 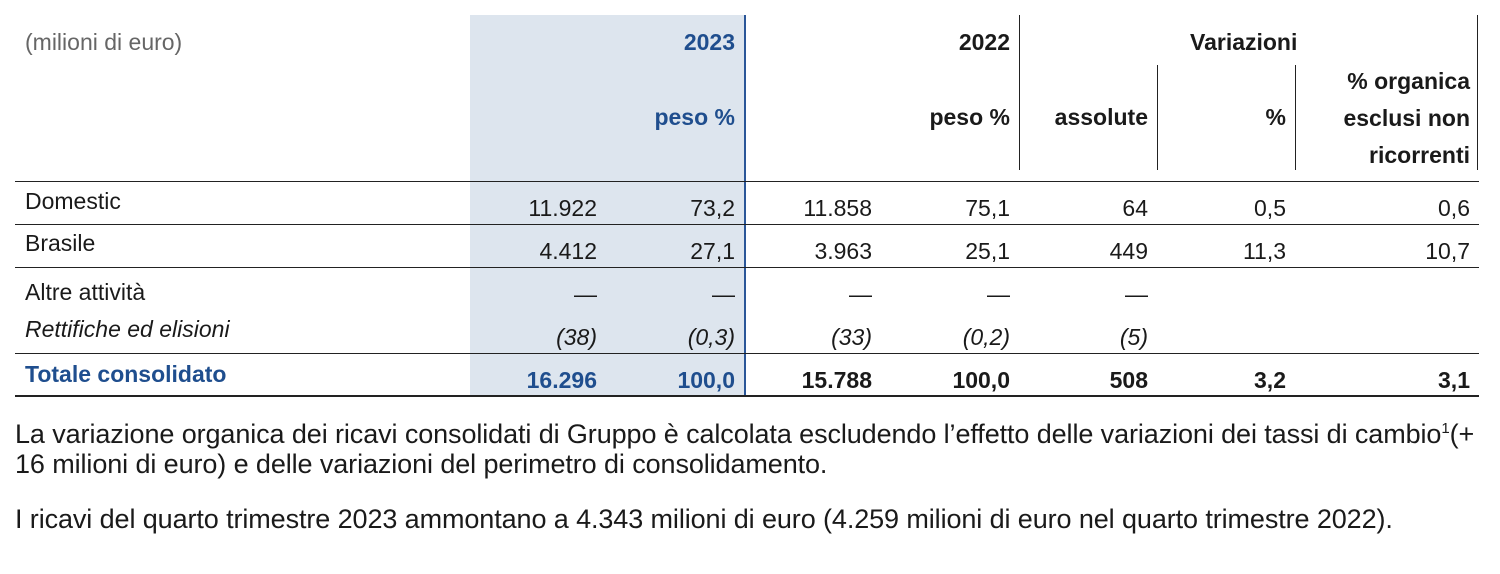 I want to click on cell-assolute: 64, so click(x=1135, y=208).